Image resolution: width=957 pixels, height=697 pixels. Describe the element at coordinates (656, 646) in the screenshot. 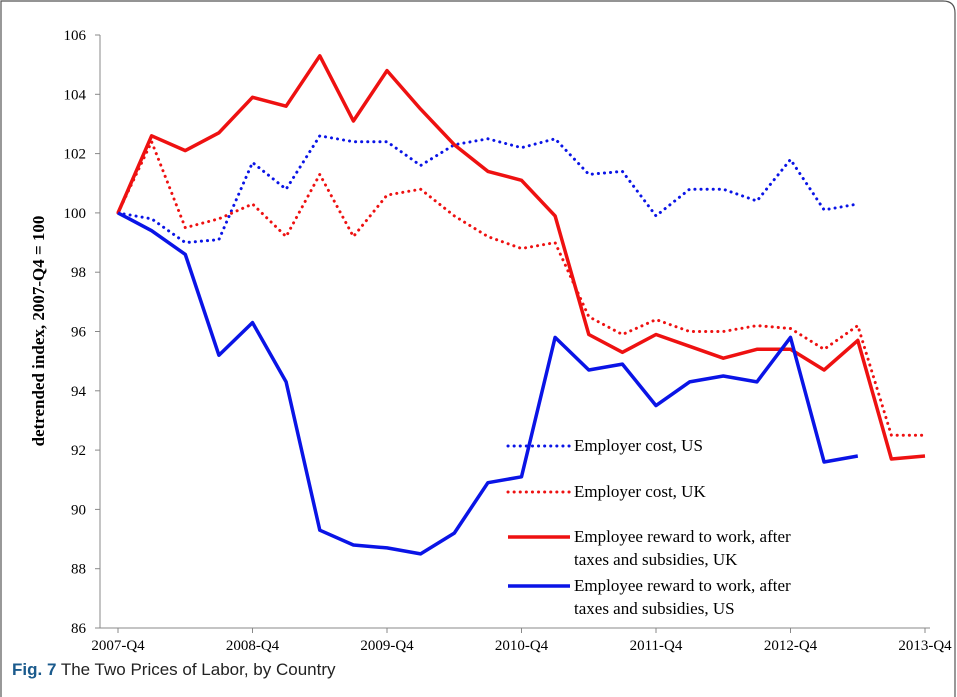

I see `x-tick-label: 2011-Q4` at that location.